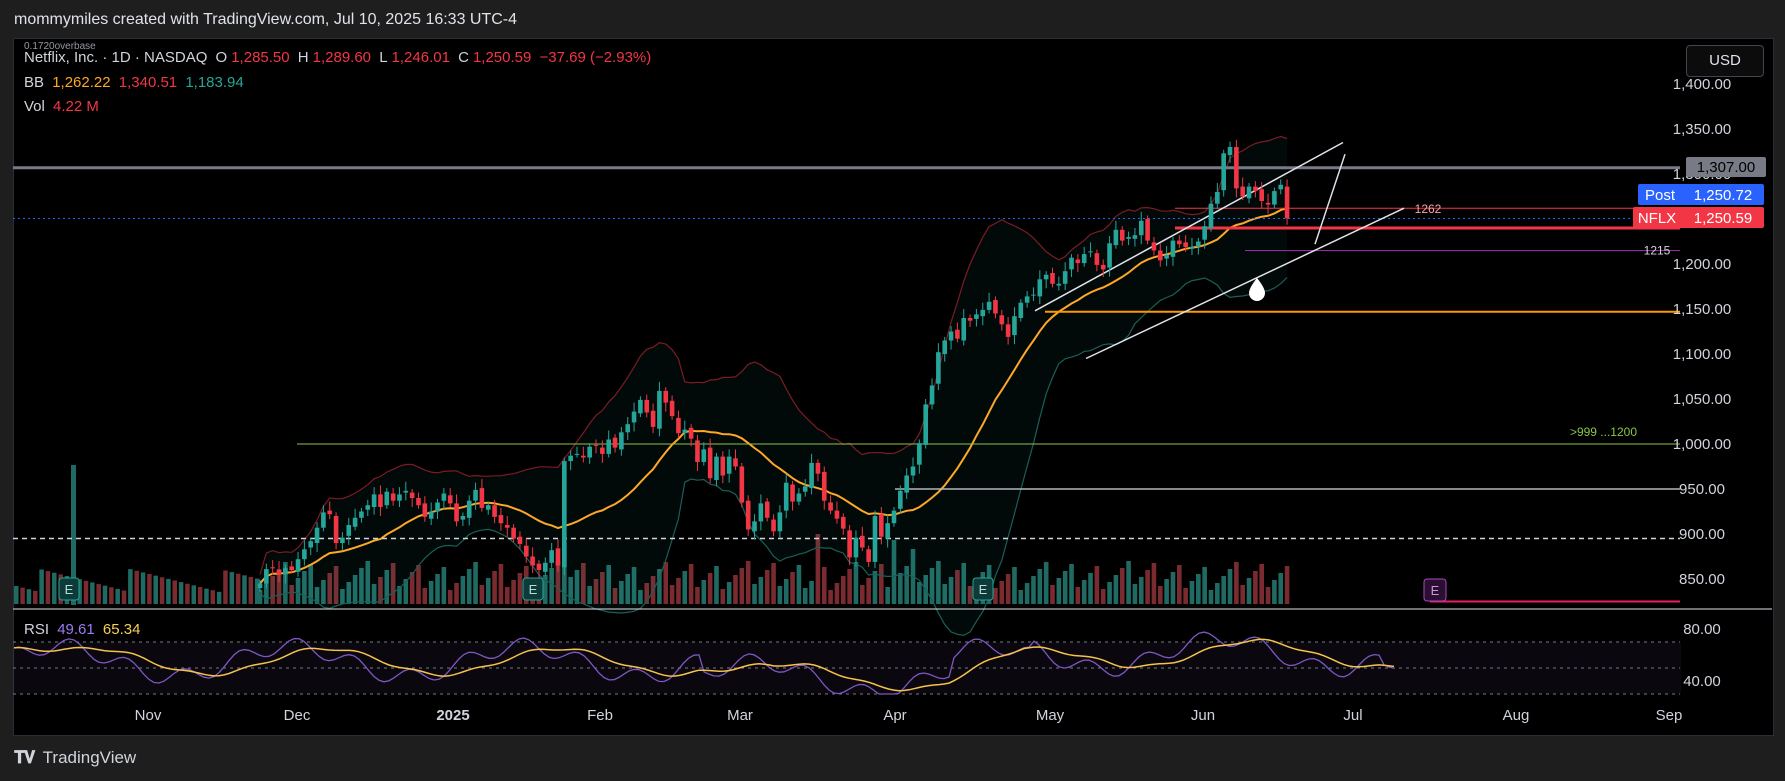  Describe the element at coordinates (60, 46) in the screenshot. I see `overlay-text: 0.1720overbase` at that location.